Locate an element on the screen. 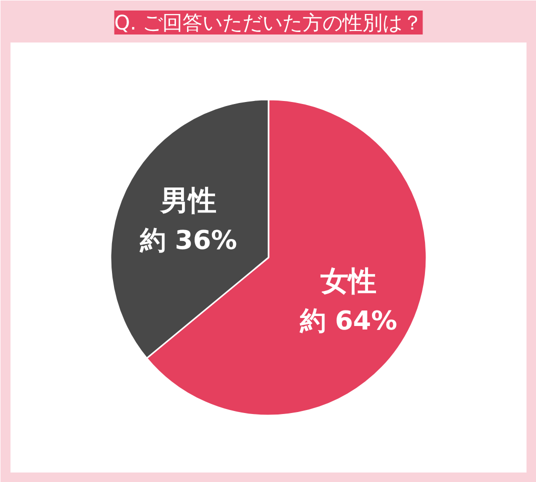 This screenshot has height=482, width=536. data-label: 約 64% is located at coordinates (348, 321).